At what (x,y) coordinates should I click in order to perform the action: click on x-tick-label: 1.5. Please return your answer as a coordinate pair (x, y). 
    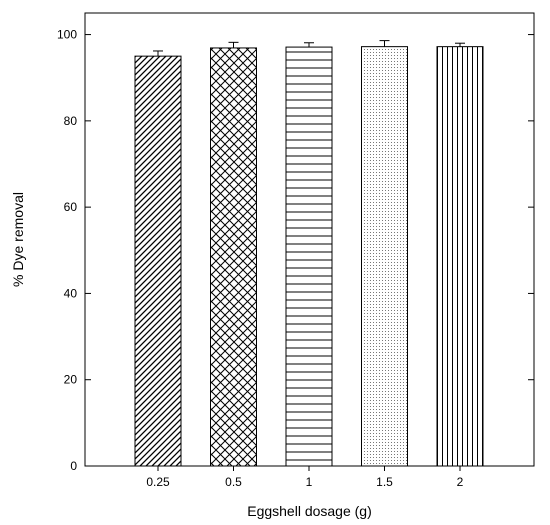
    Looking at the image, I should click on (384, 482).